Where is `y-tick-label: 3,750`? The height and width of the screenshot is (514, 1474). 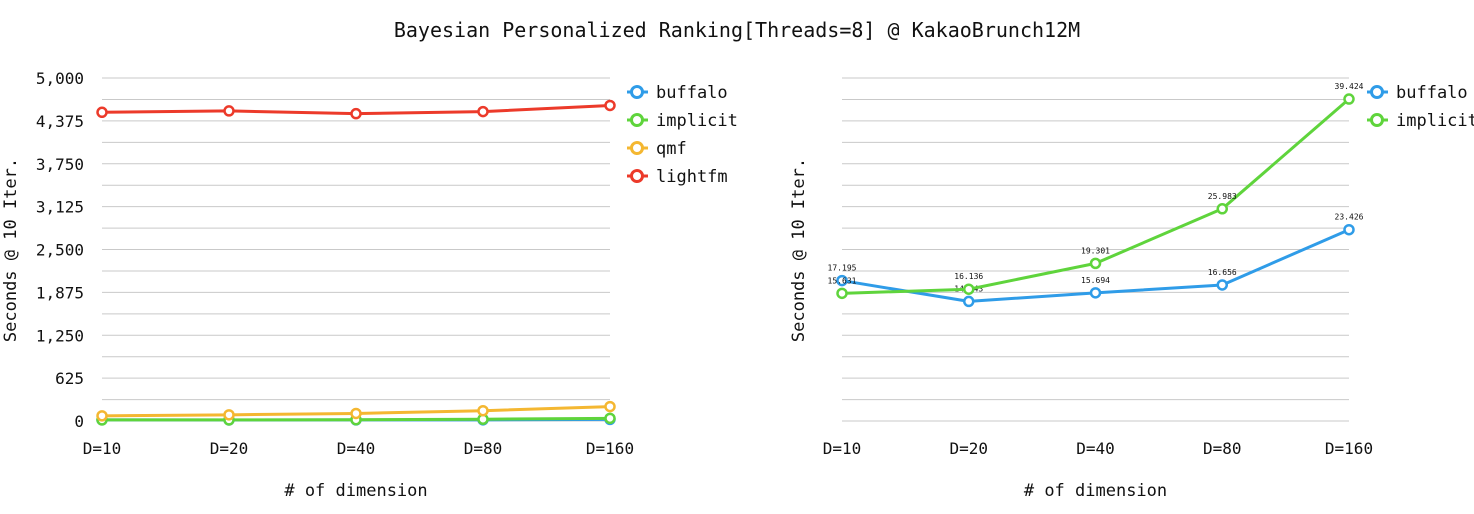 y-tick-label: 3,750 is located at coordinates (60, 164).